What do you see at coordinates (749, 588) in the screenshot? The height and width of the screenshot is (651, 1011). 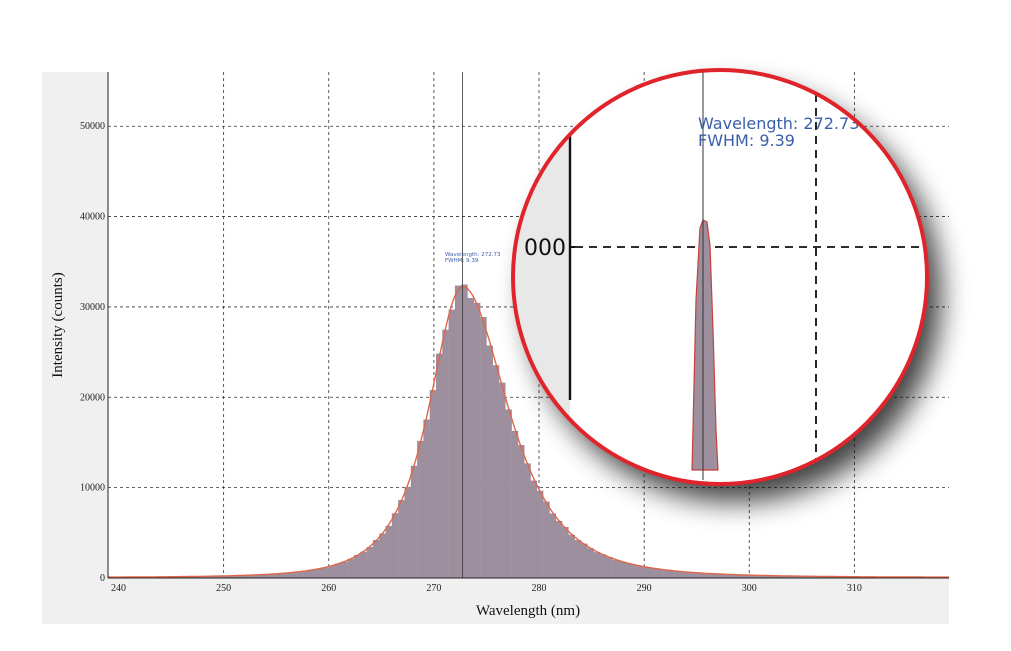 I see `x-tick-label: 300` at bounding box center [749, 588].